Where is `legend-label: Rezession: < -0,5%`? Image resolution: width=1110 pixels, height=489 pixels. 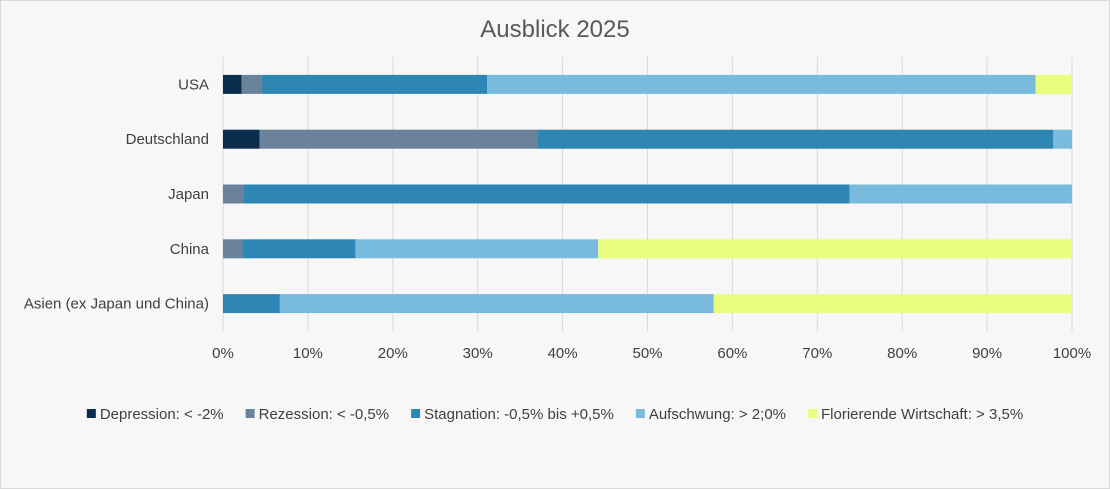
legend-label: Rezession: < -0,5% is located at coordinates (324, 414).